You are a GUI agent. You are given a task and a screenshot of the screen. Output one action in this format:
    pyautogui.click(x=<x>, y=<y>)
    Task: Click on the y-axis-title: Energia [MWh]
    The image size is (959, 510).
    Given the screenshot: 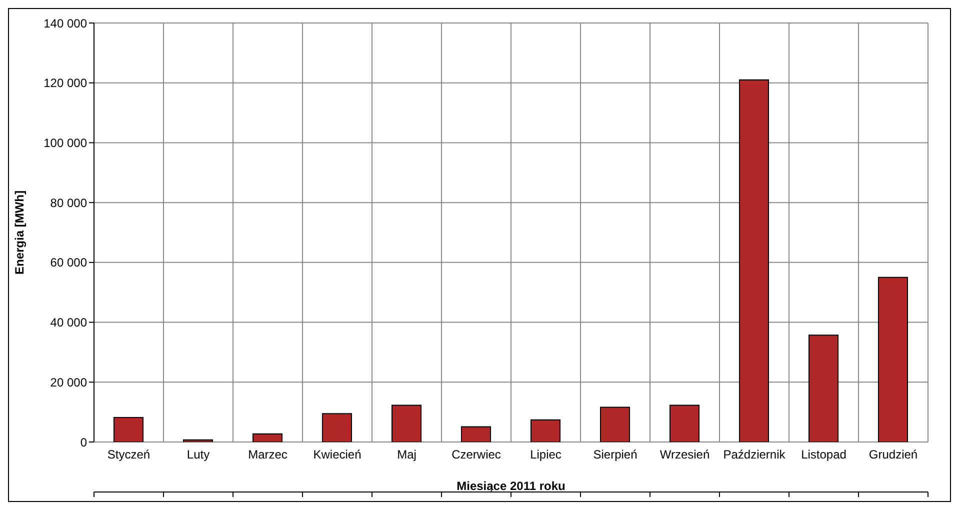 What is the action you would take?
    pyautogui.click(x=19, y=232)
    